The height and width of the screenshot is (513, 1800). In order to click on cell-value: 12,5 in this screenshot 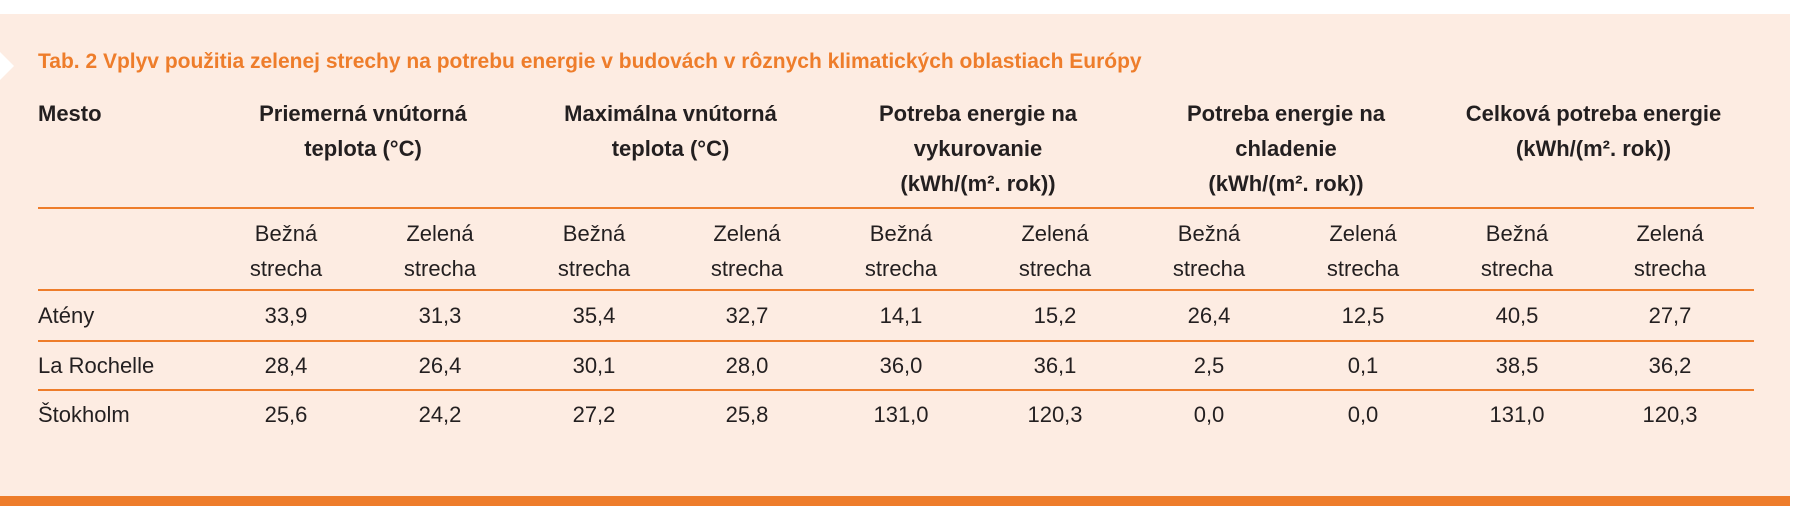, I will do `click(1363, 315)`.